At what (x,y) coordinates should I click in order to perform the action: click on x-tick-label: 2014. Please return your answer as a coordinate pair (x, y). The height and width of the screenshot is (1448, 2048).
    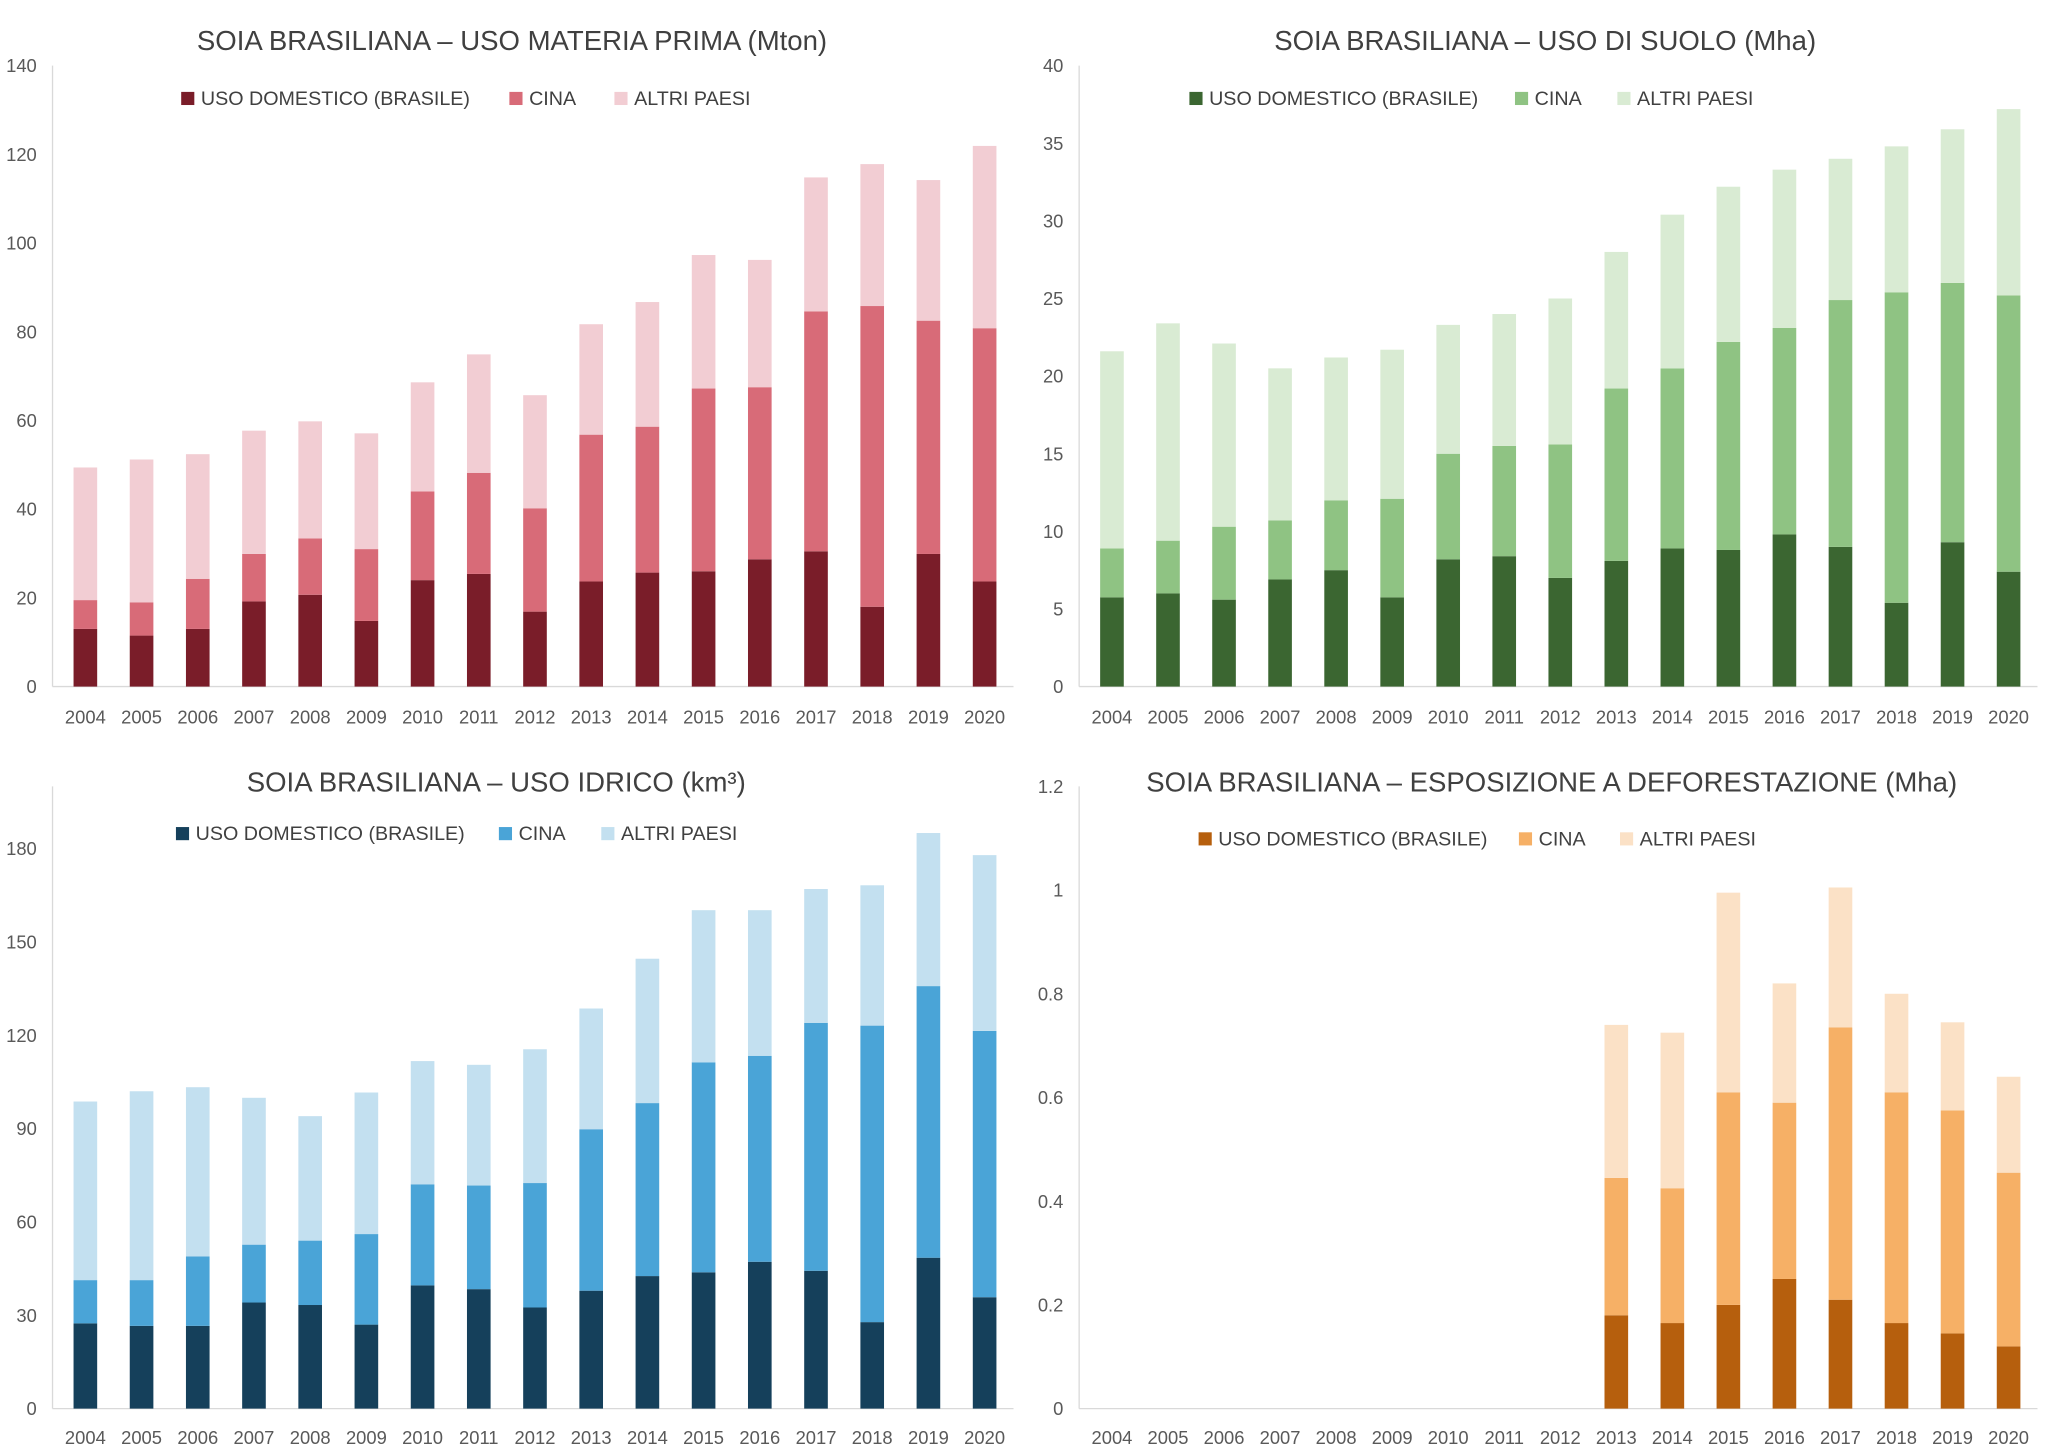
    Looking at the image, I should click on (647, 716).